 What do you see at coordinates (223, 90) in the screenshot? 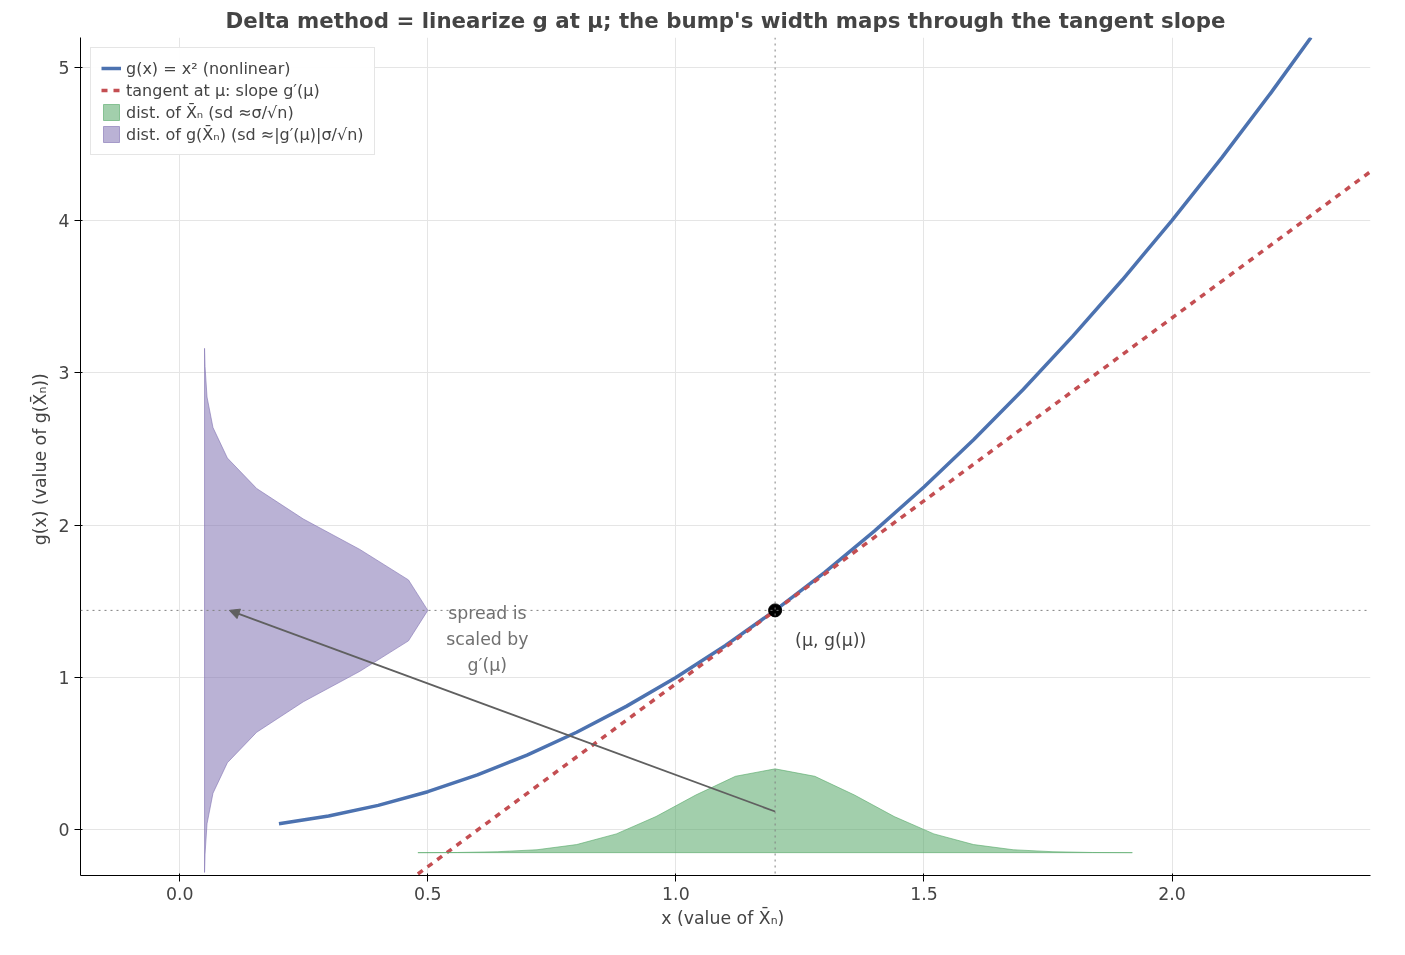
I see `legend-label: tangent at μ: slope g′(μ)` at bounding box center [223, 90].